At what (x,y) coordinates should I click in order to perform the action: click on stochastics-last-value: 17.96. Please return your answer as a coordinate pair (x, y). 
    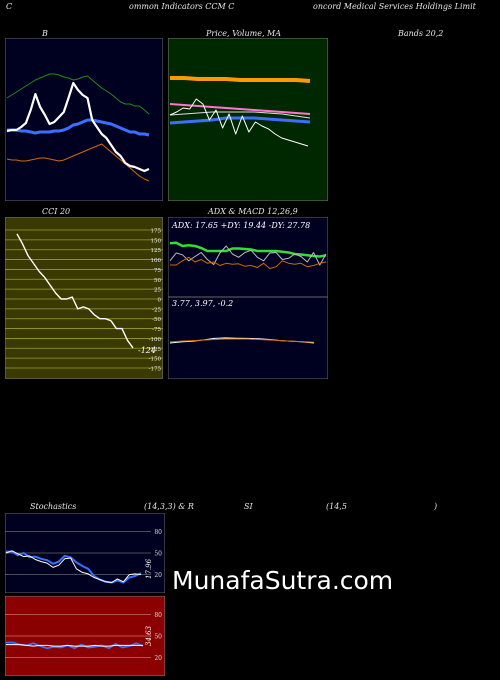
    Looking at the image, I should click on (149, 568).